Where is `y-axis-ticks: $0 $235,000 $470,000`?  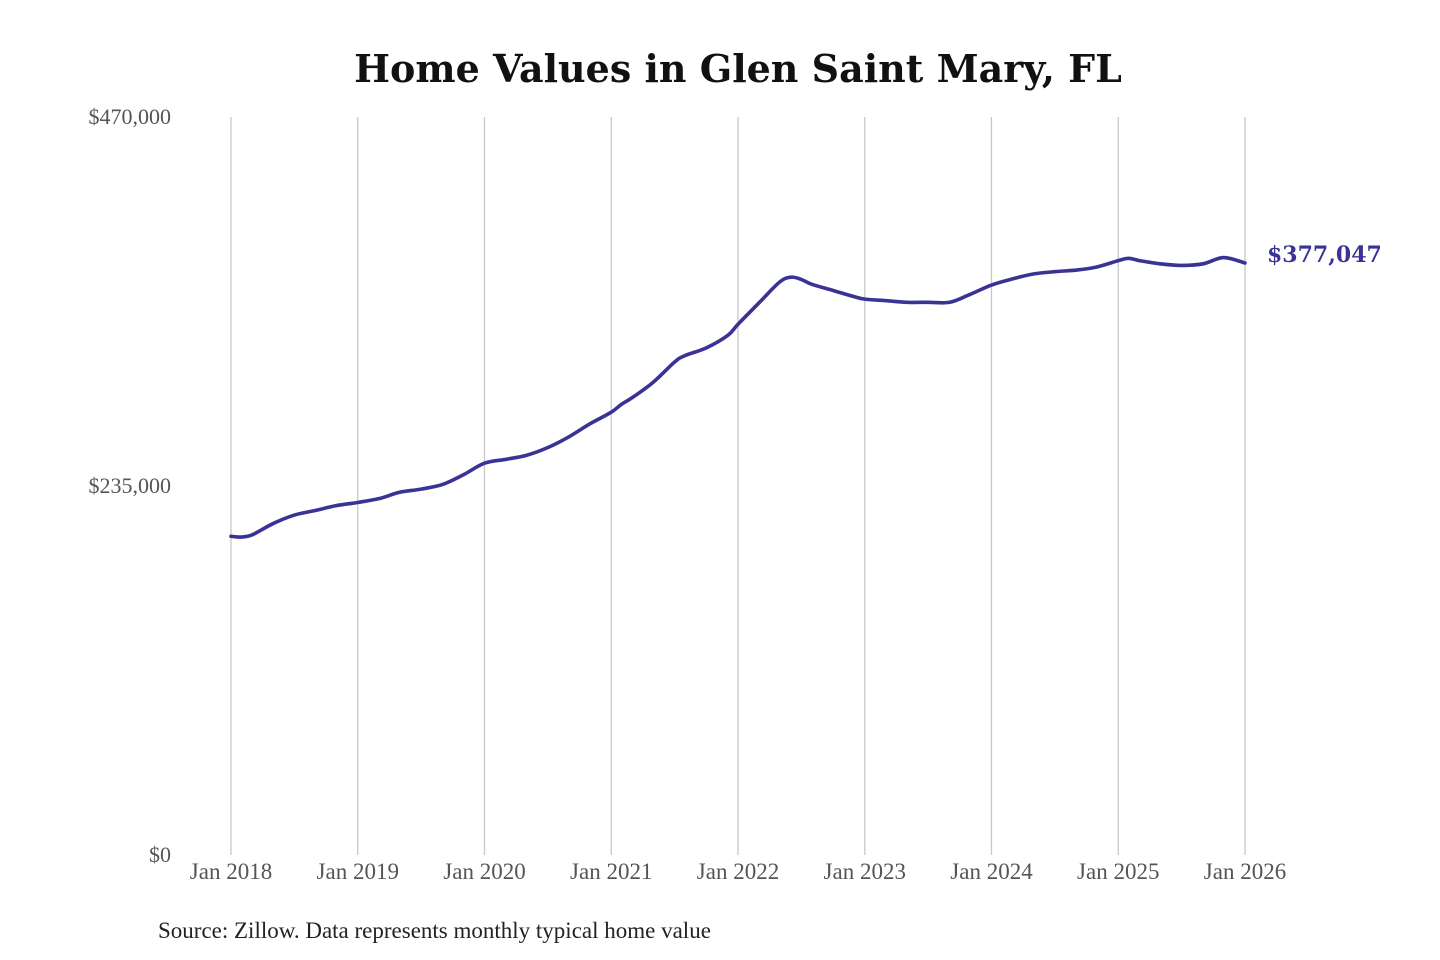 y-axis-ticks: $0 $235,000 $470,000 is located at coordinates (130, 485).